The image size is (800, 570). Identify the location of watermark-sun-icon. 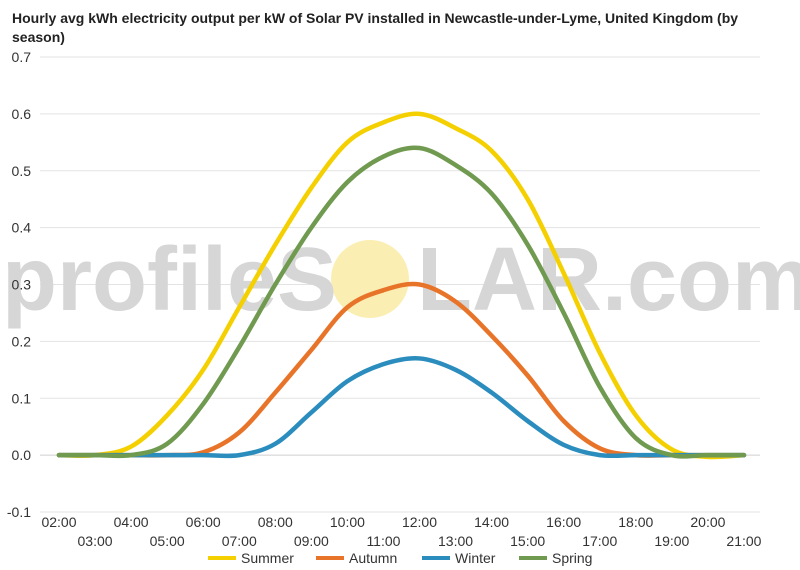
(370, 279).